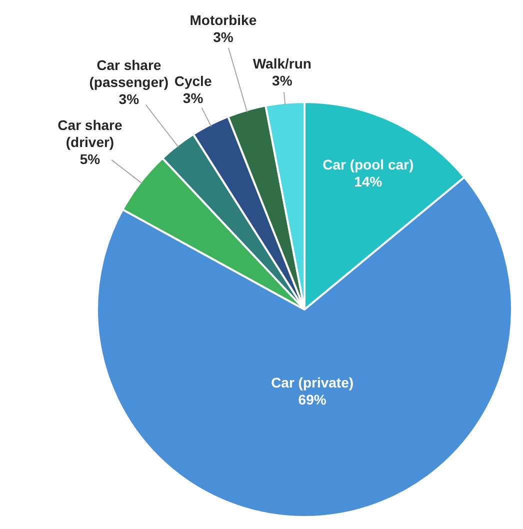  What do you see at coordinates (223, 20) in the screenshot?
I see `slice-label: Motorbike` at bounding box center [223, 20].